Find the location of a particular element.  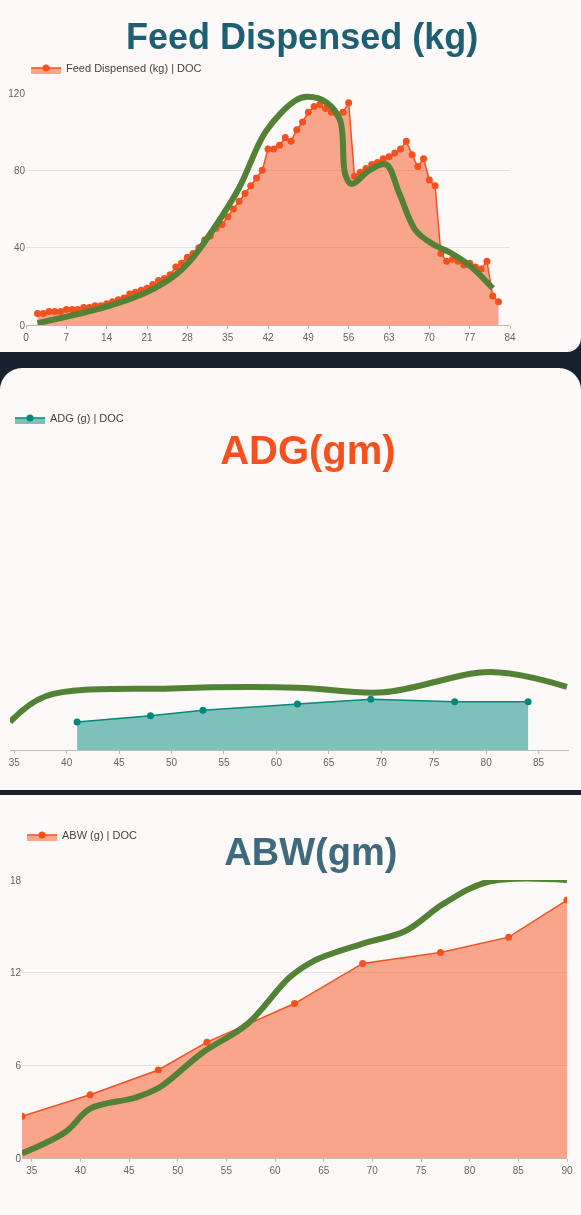

y-tick-label: 40 is located at coordinates (19, 248).